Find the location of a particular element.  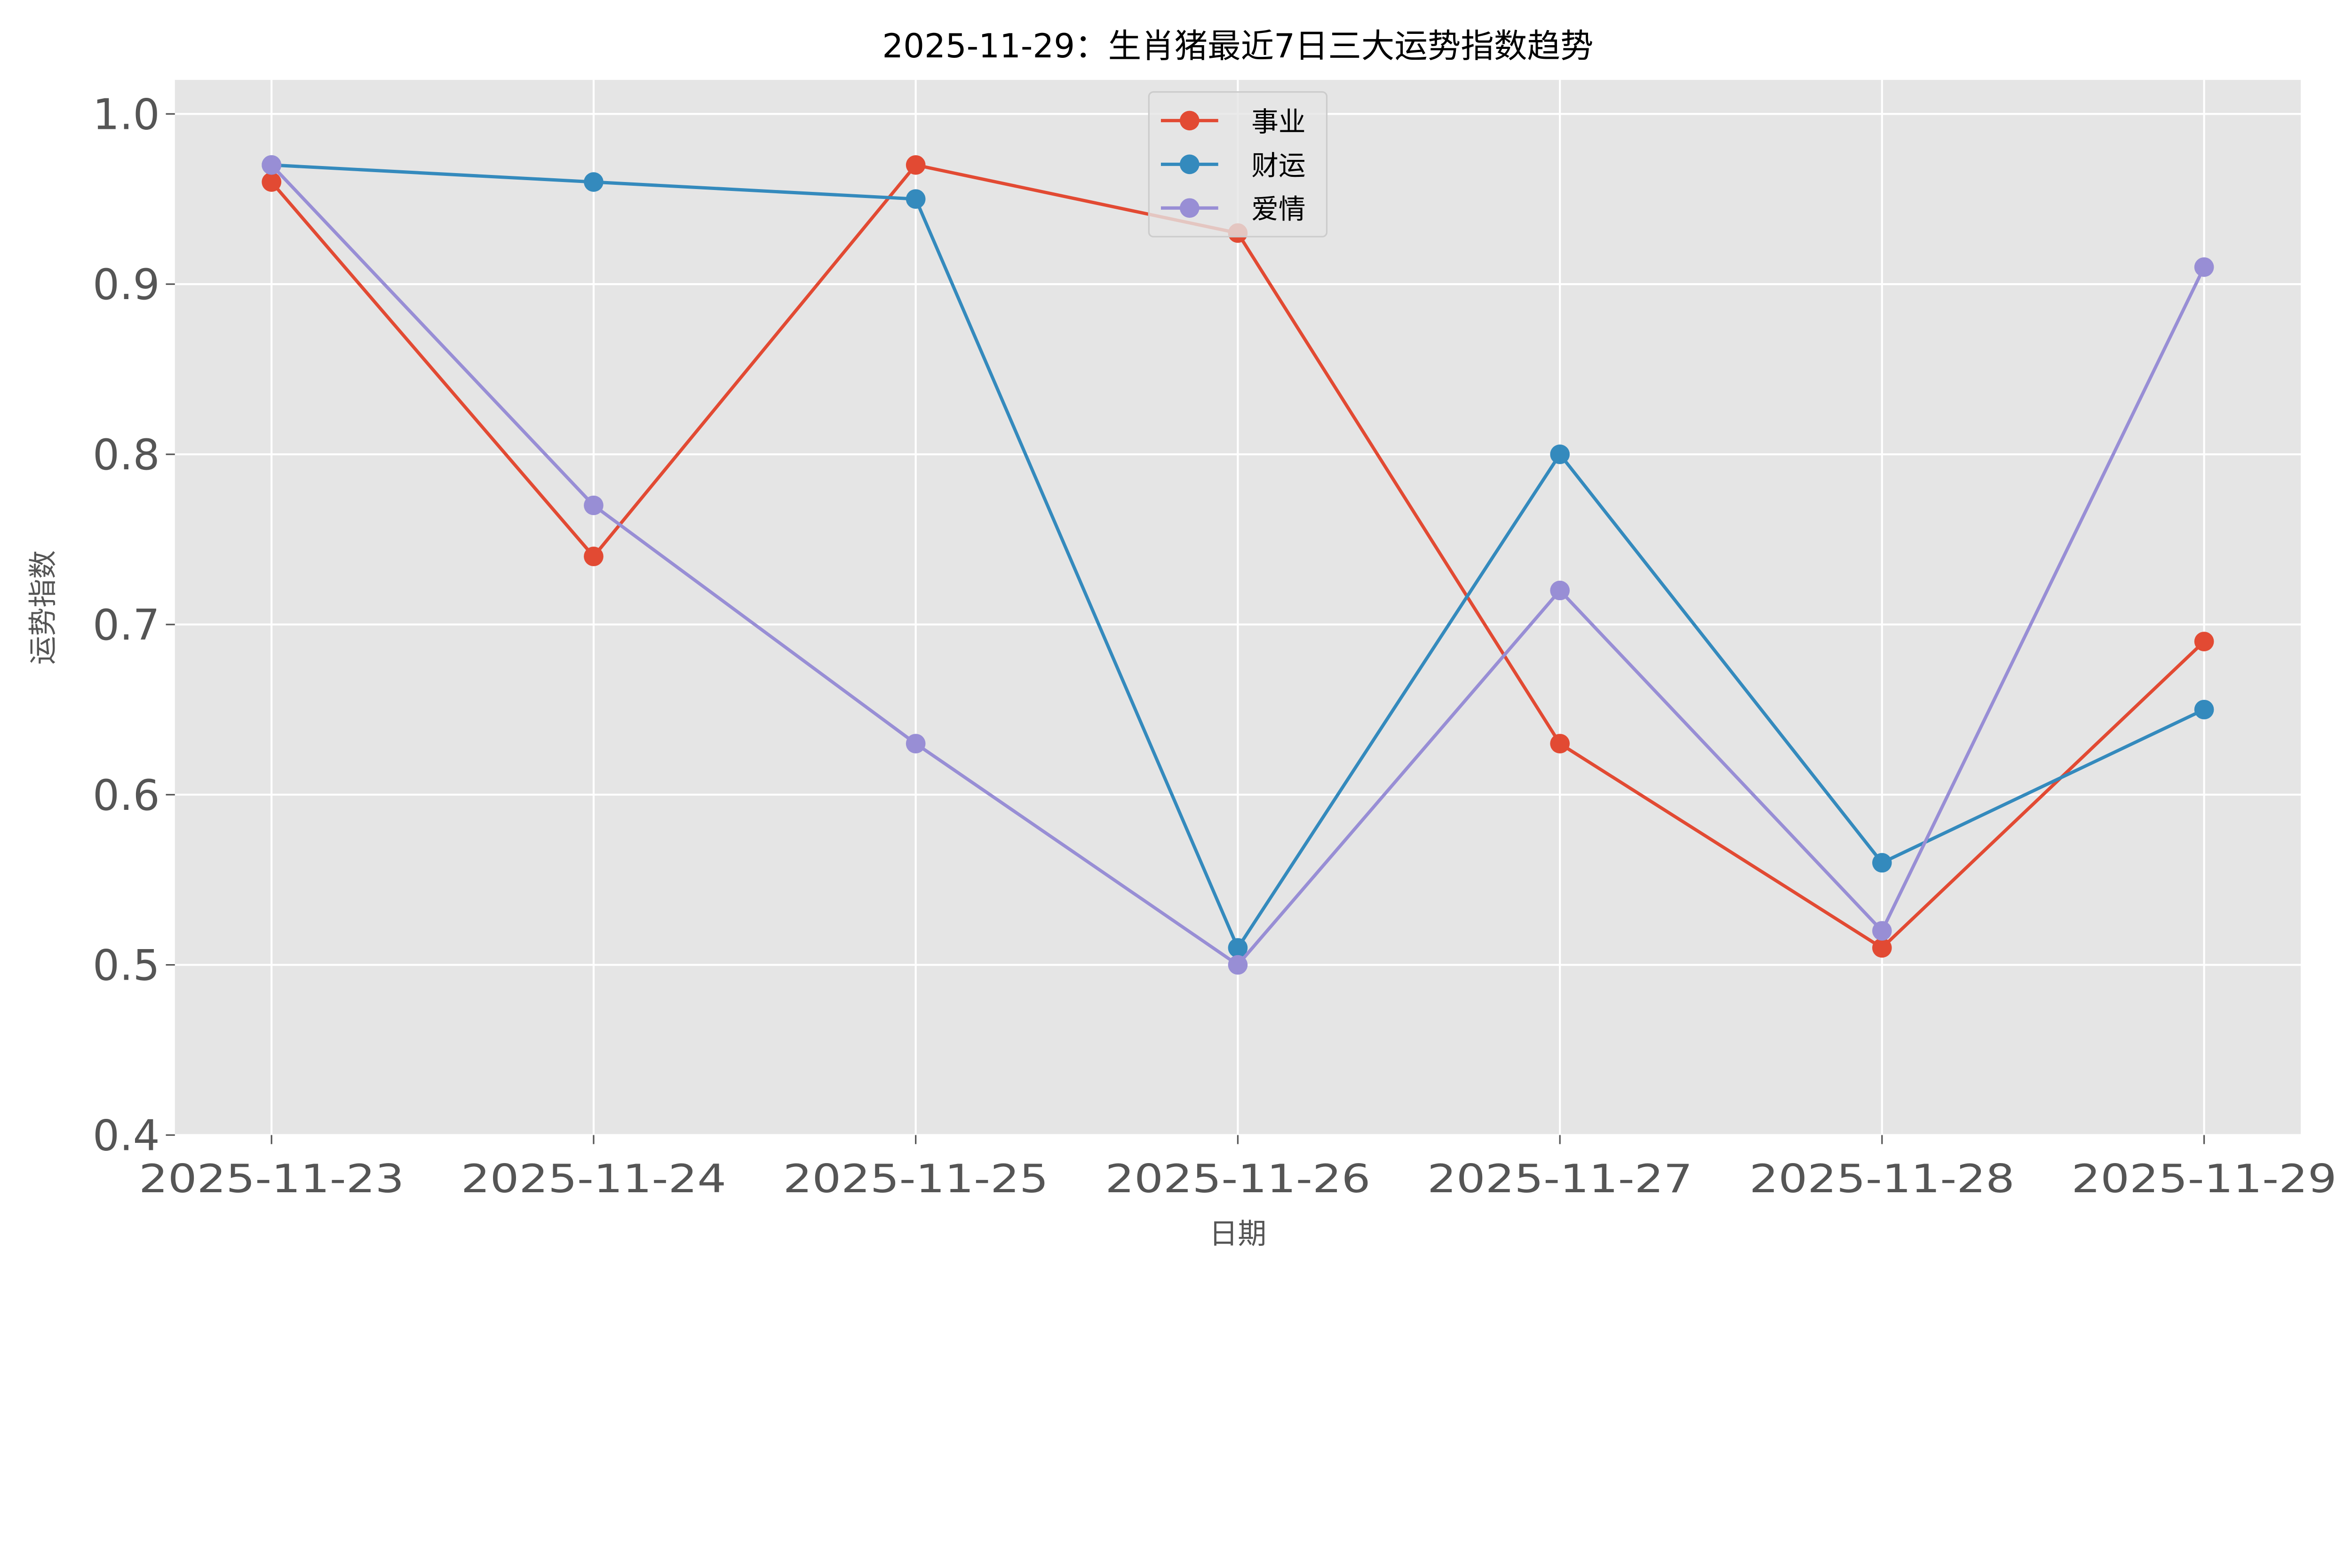

x-tick-label: 2025-11-25 is located at coordinates (916, 1179).